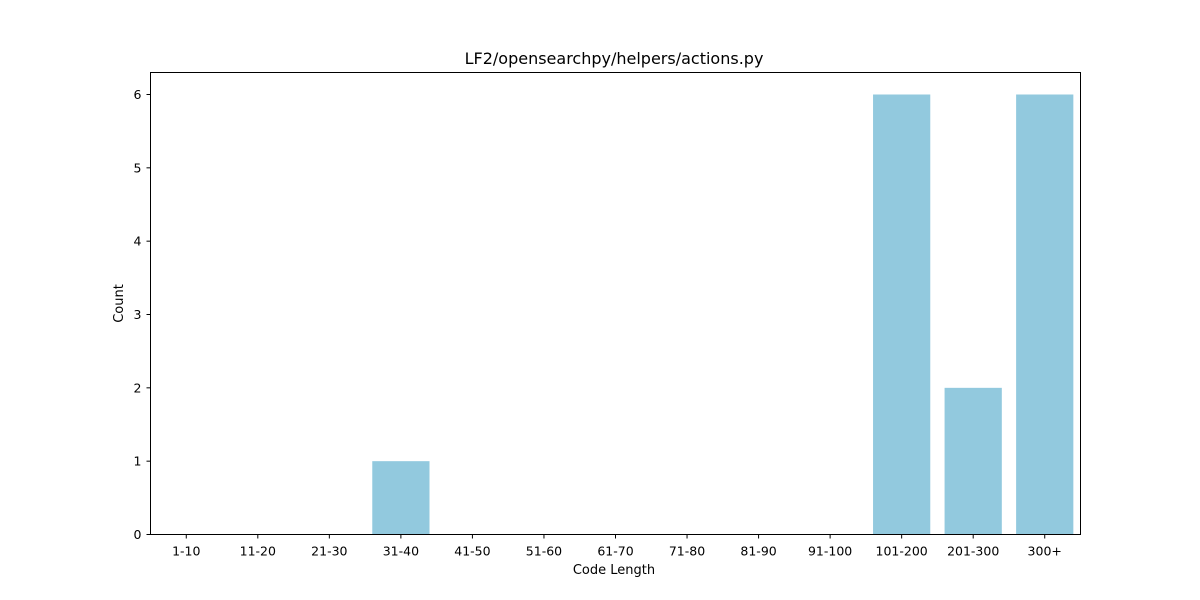 The image size is (1200, 600). What do you see at coordinates (614, 58) in the screenshot?
I see `chart-title: LF2/opensearchpy/helpers/actions.py` at bounding box center [614, 58].